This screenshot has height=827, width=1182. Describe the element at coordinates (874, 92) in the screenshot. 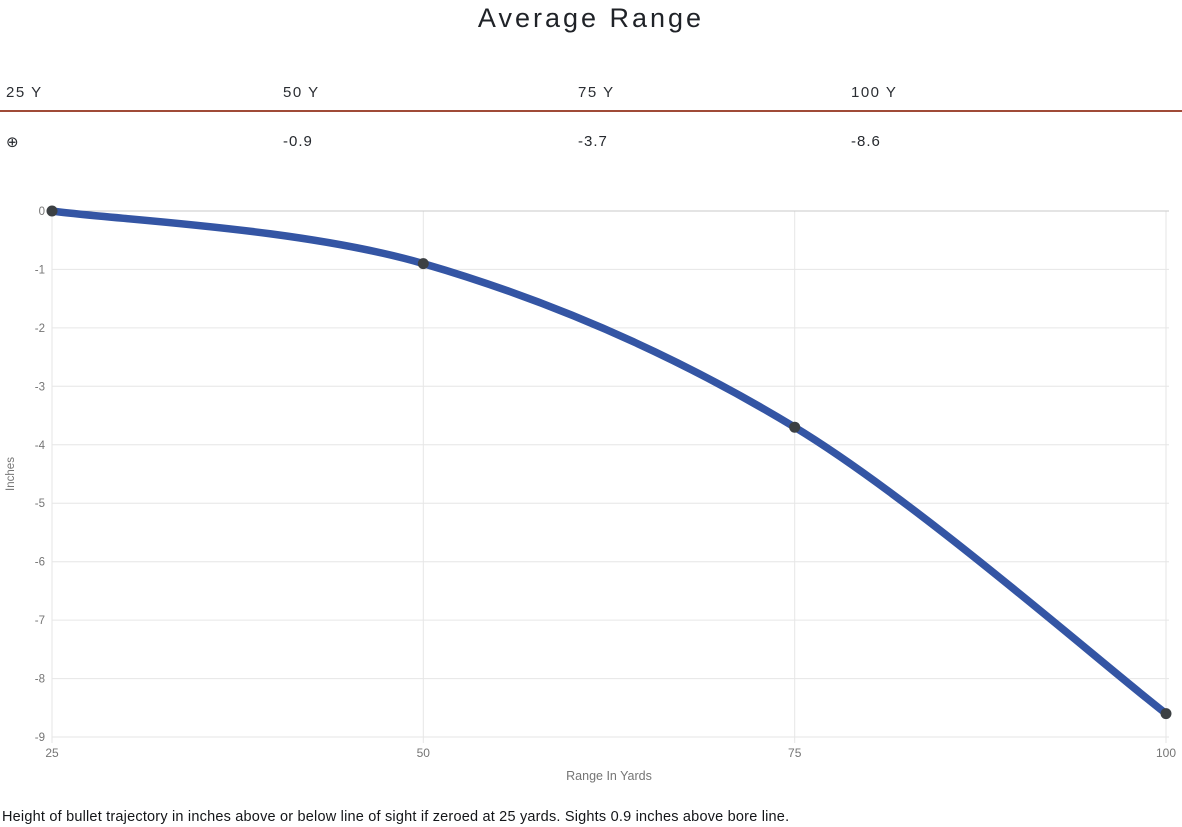

I see `range-header-100y: 100 Y` at that location.